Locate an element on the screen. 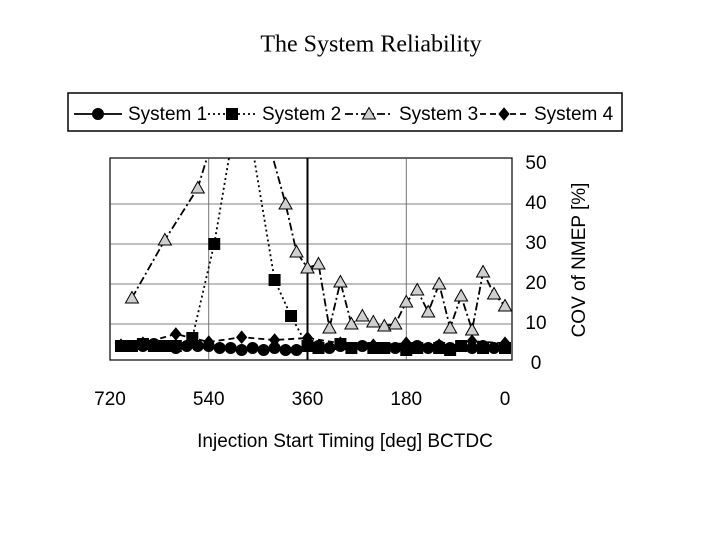 The height and width of the screenshot is (540, 720). legend-box is located at coordinates (345, 112).